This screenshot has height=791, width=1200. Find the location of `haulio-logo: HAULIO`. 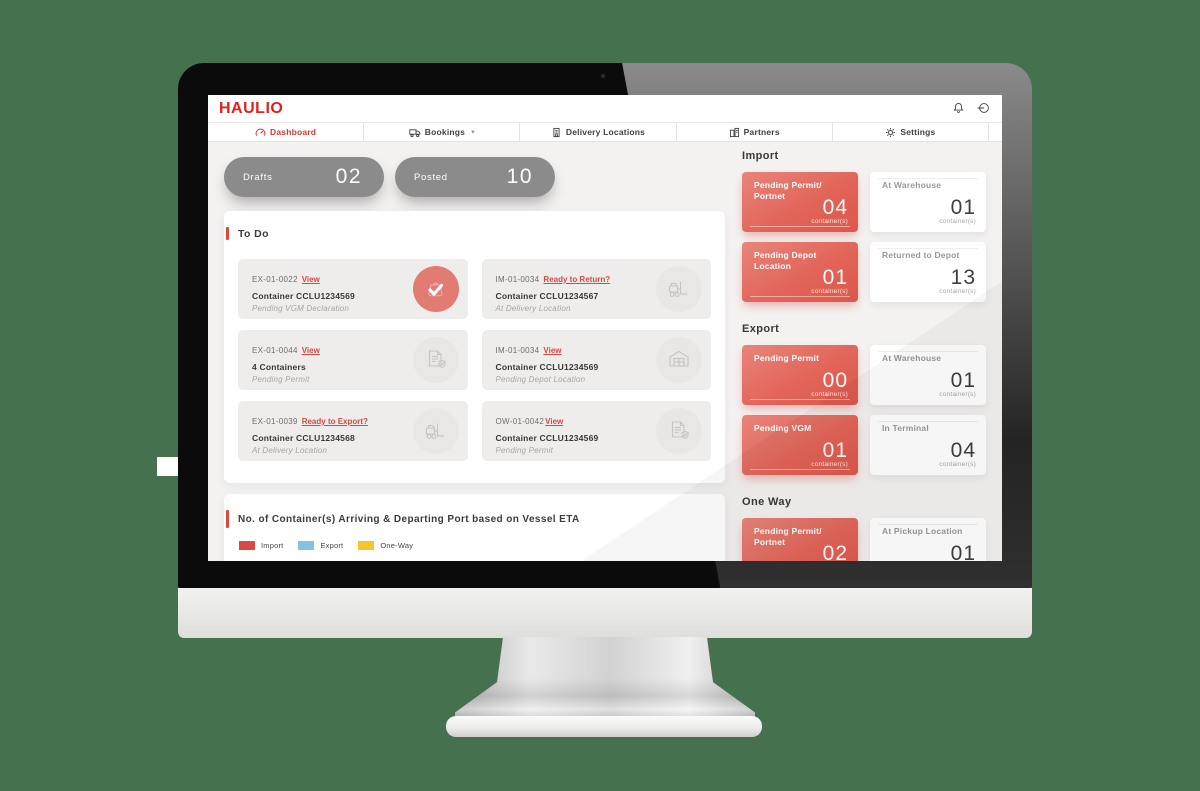

haulio-logo: HAULIO is located at coordinates (251, 108).